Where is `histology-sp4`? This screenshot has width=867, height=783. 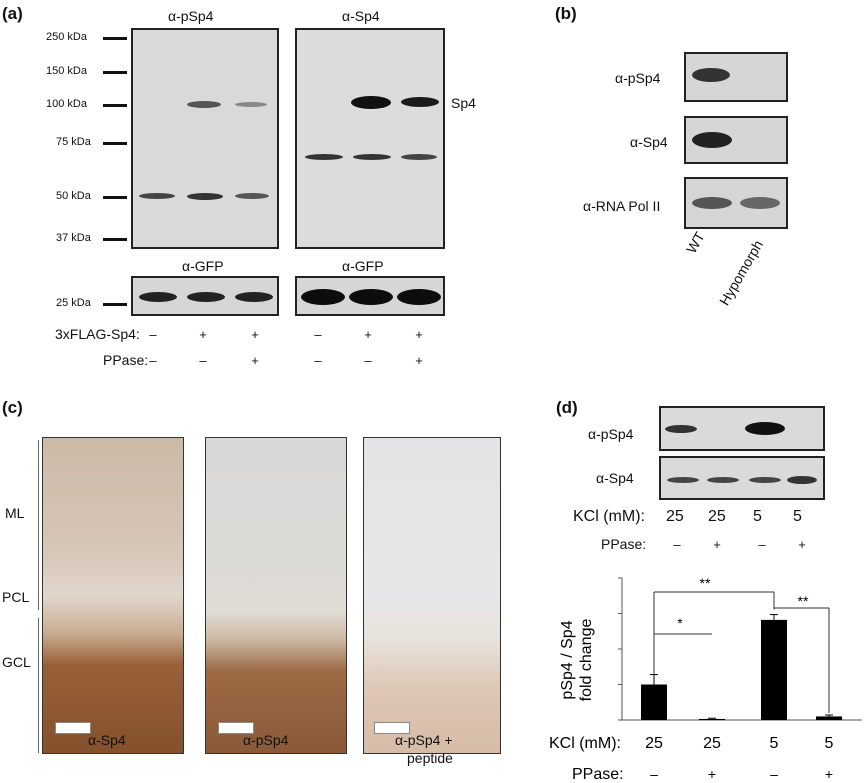 histology-sp4 is located at coordinates (113, 595).